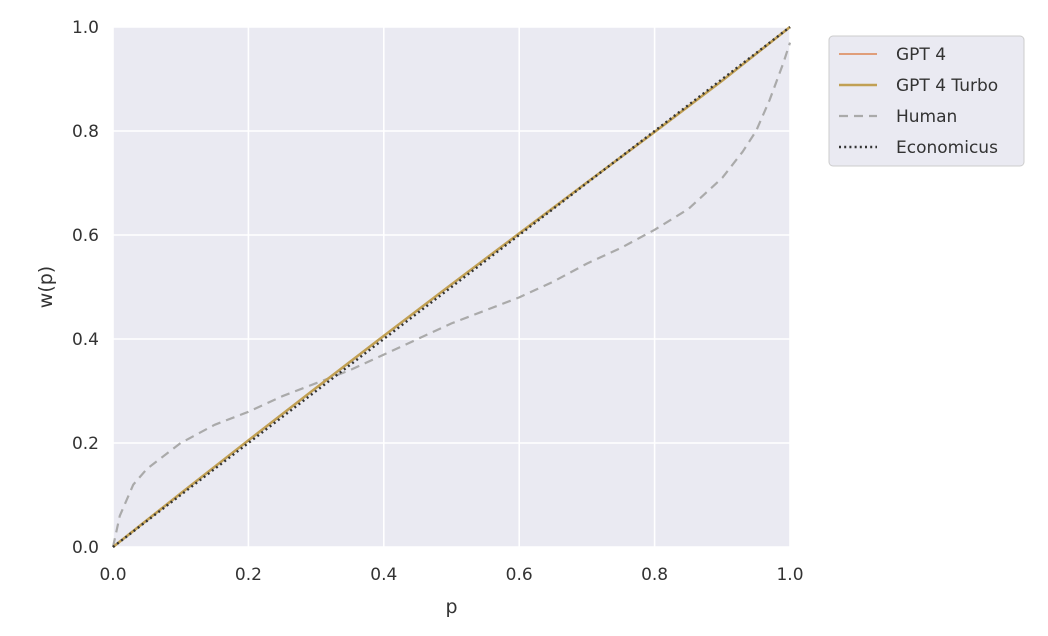  Describe the element at coordinates (46, 287) in the screenshot. I see `y-axis-label: w(p)` at that location.